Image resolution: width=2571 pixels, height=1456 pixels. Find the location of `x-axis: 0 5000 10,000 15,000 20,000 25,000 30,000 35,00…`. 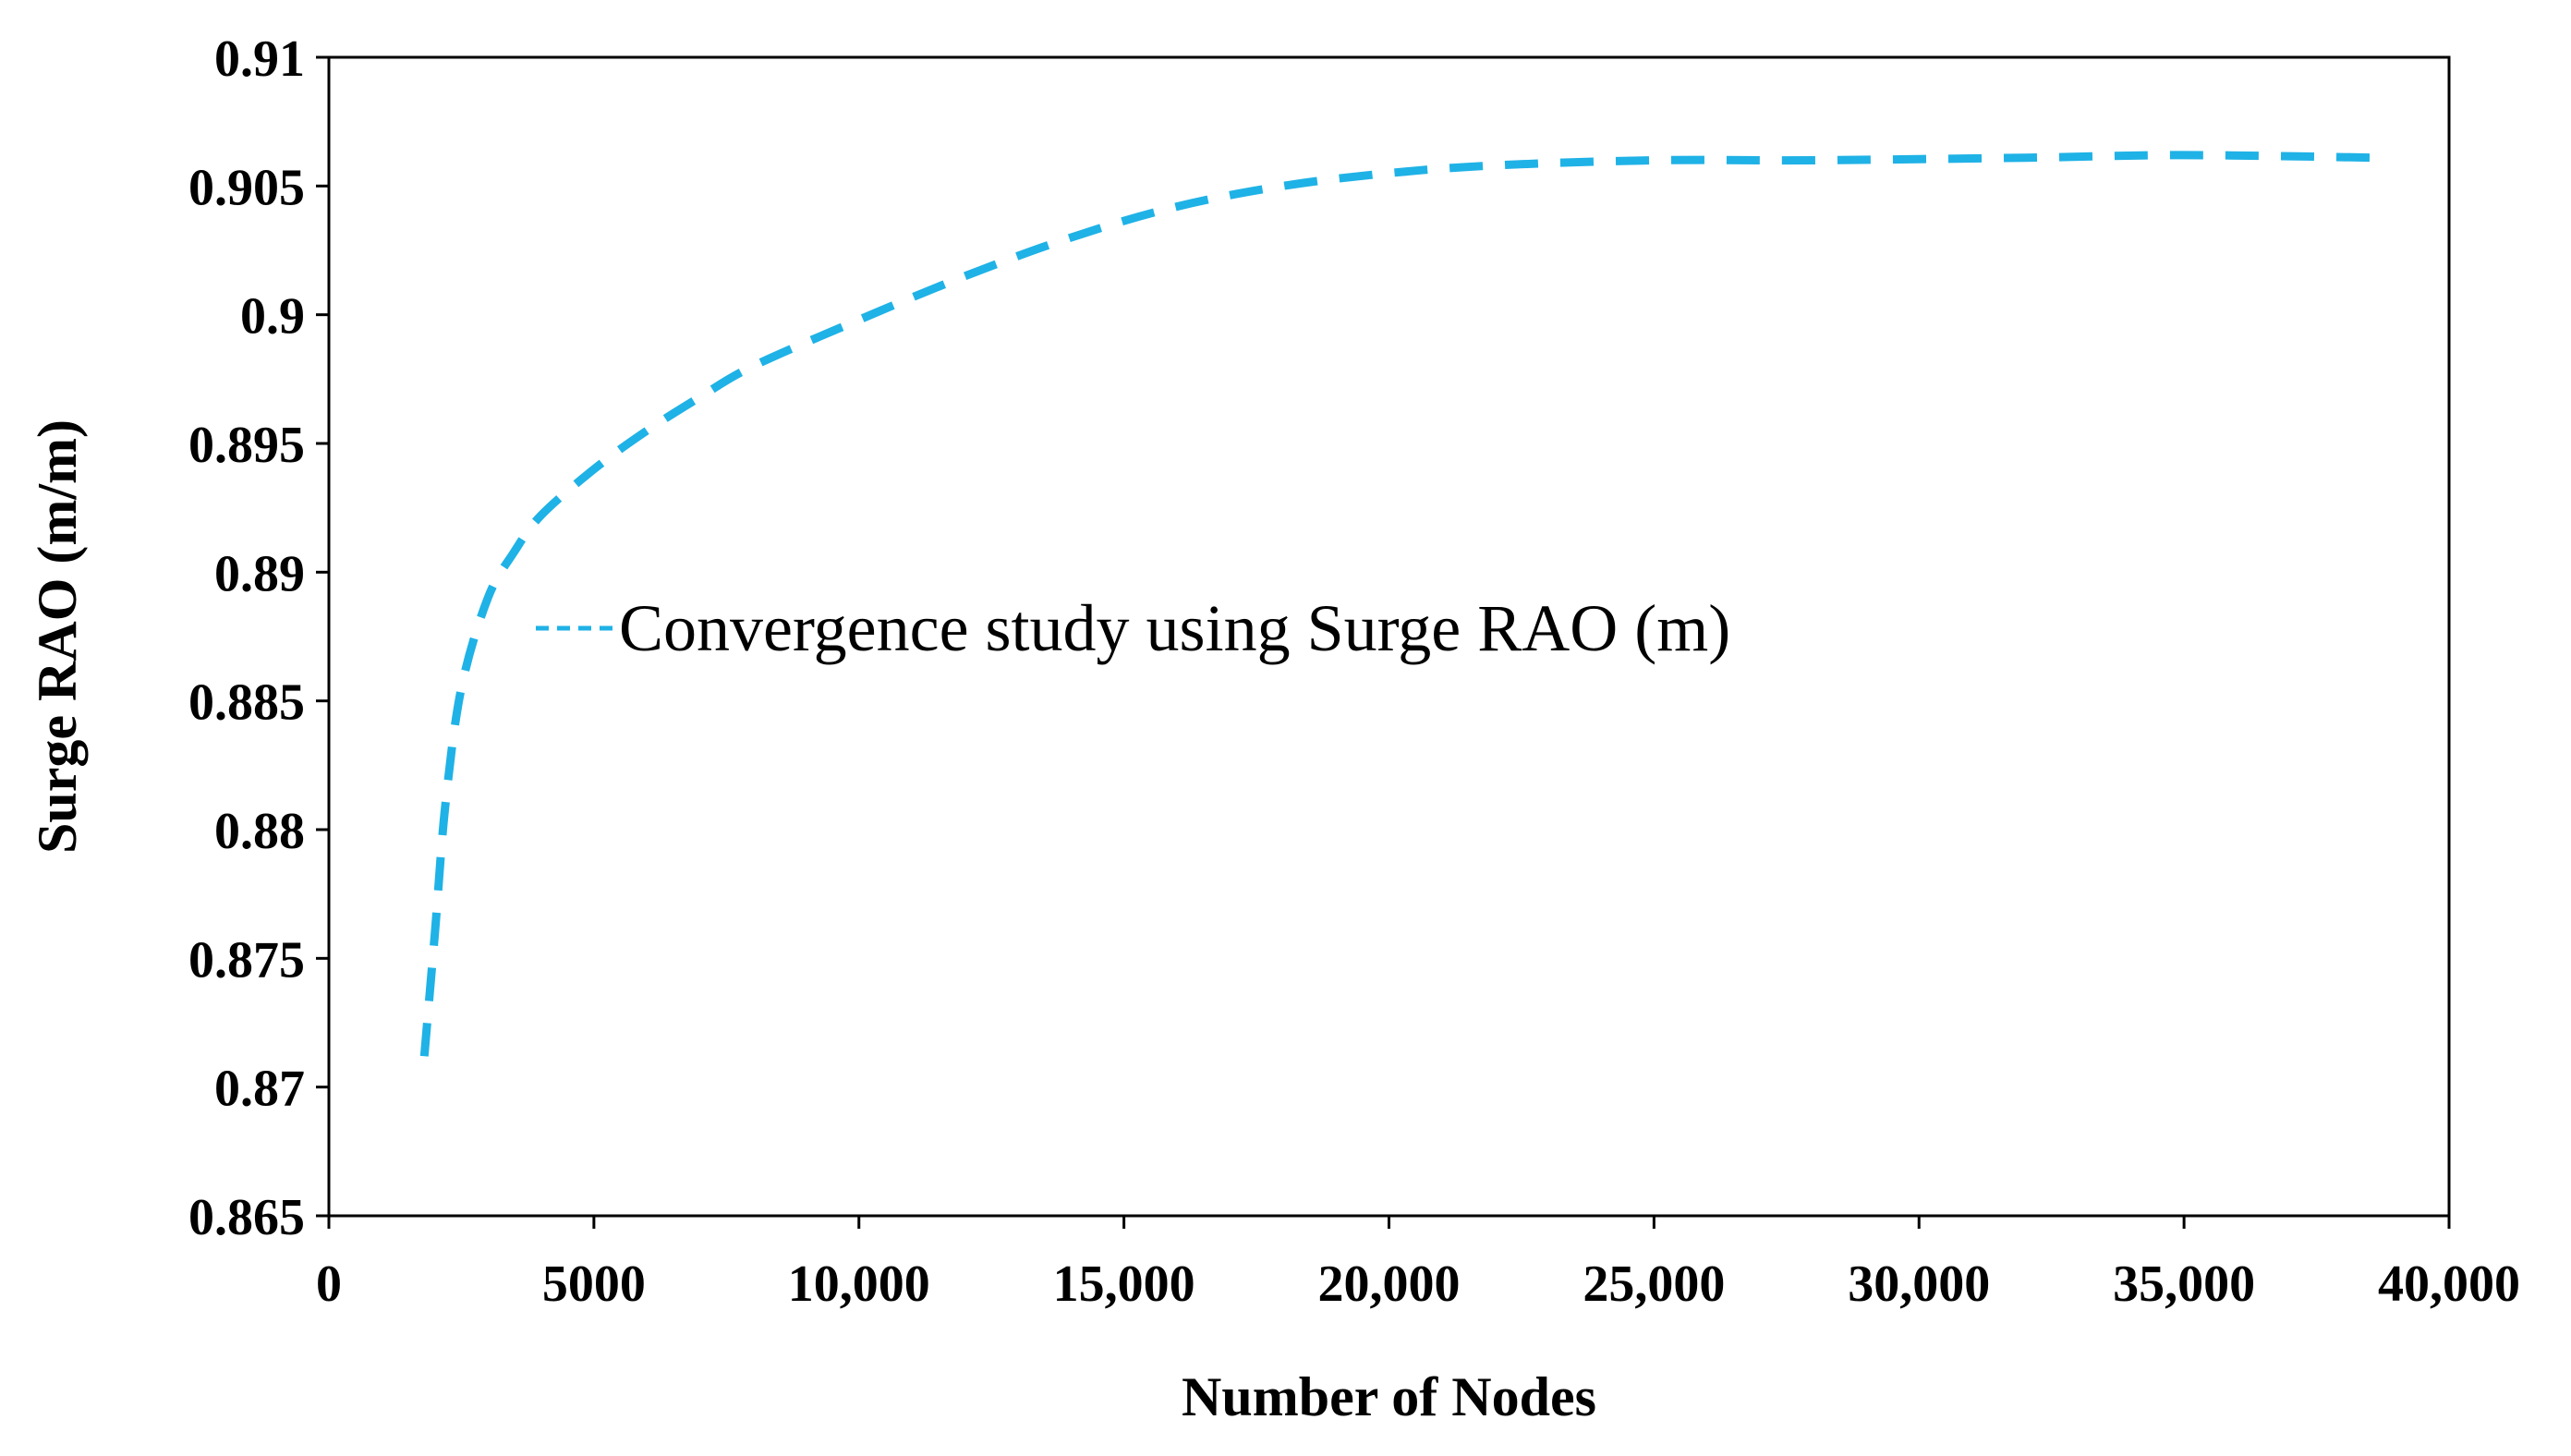

x-axis: 0 5000 10,000 15,000 20,000 25,000 30,000 35,00… is located at coordinates (1418, 1264).